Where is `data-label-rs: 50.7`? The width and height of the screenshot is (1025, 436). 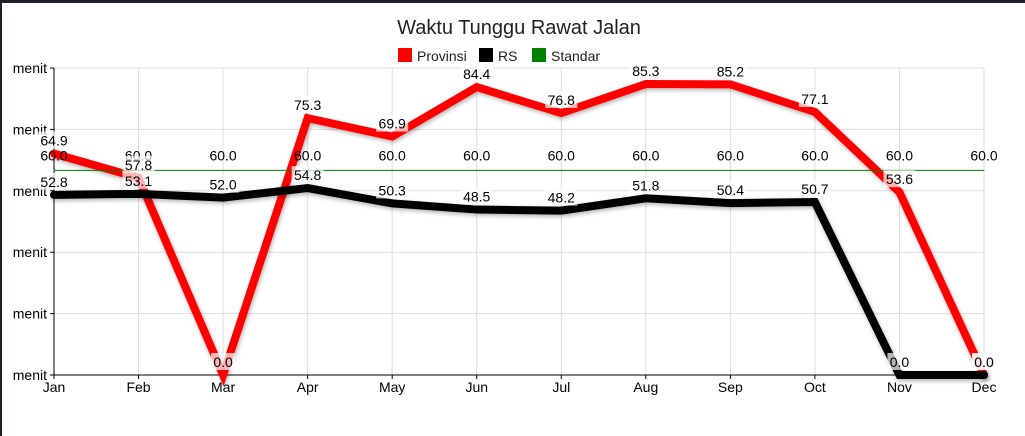
data-label-rs: 50.7 is located at coordinates (814, 189).